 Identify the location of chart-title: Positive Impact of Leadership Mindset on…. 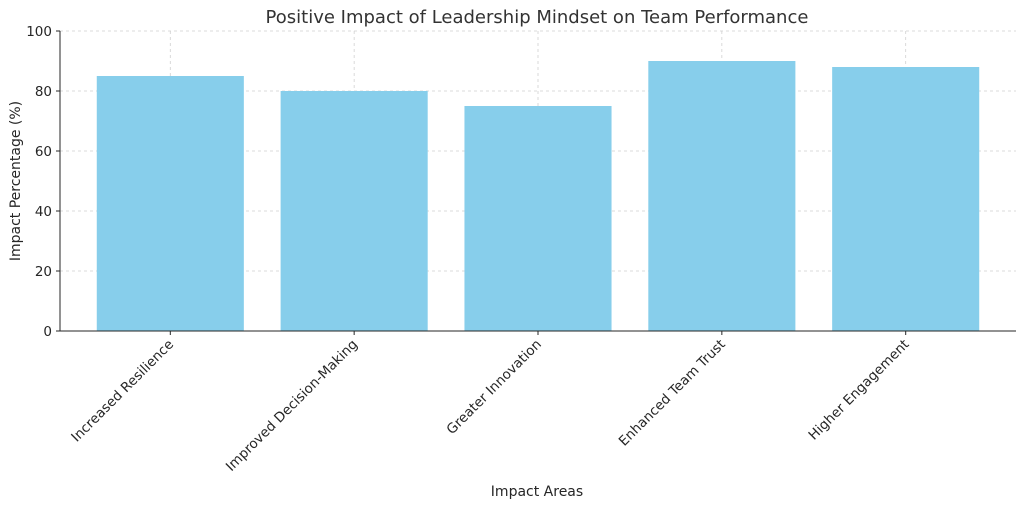
(537, 17).